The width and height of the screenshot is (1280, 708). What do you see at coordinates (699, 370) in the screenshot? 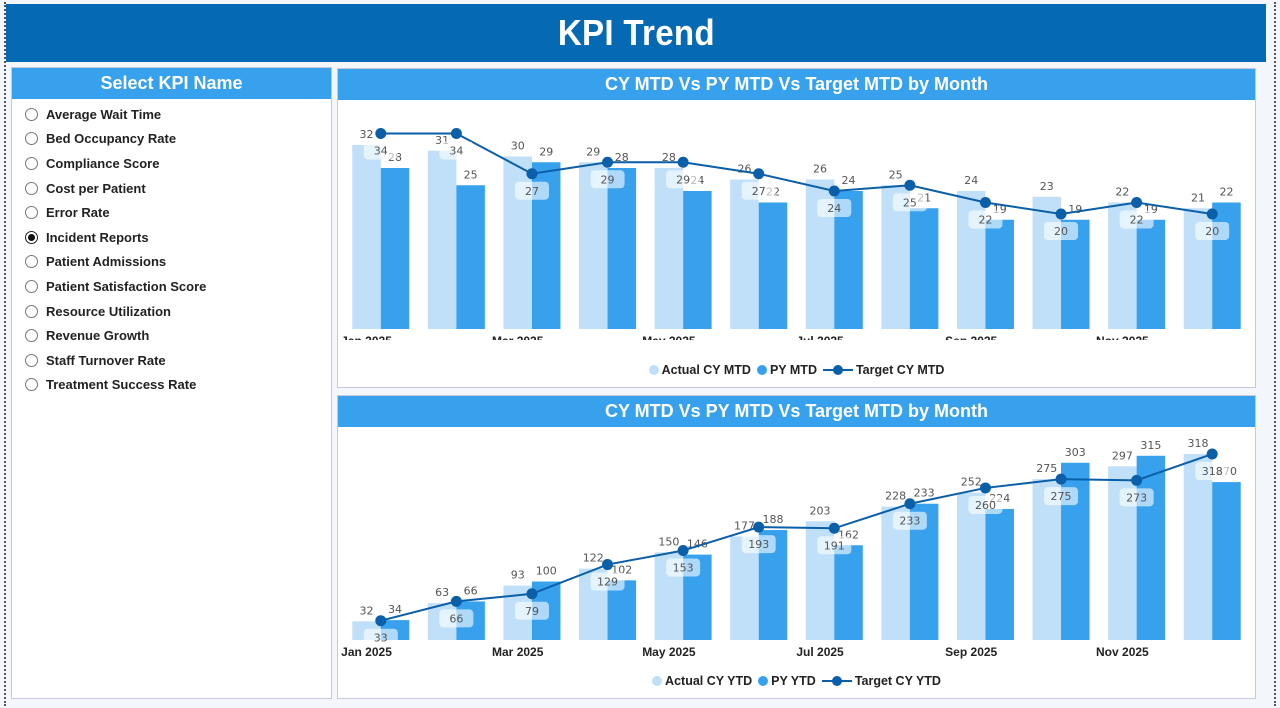
I see `legend-item-actual: Actual CY MTD` at bounding box center [699, 370].